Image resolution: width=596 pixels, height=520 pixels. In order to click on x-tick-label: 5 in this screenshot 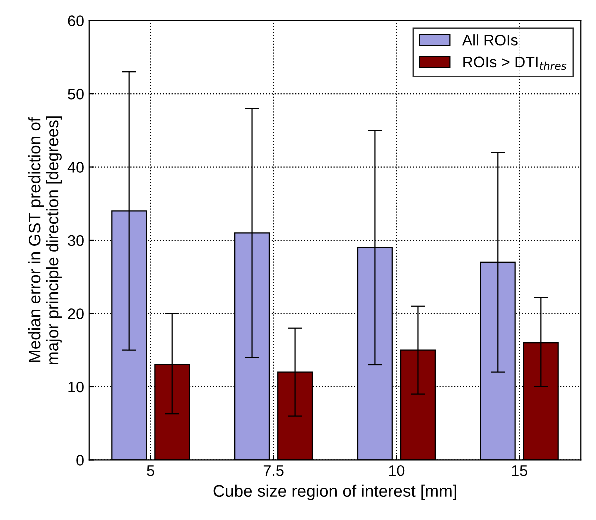, I will do `click(150, 471)`.